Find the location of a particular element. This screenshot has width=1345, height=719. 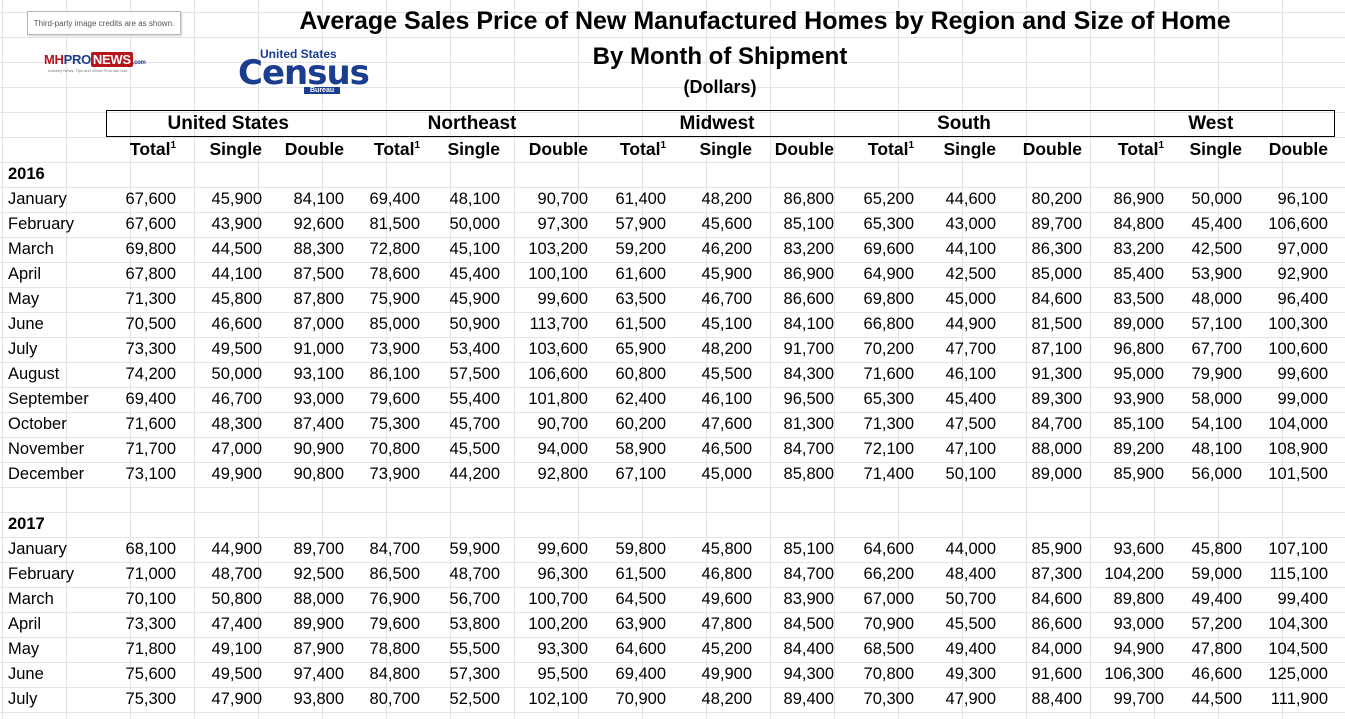

price-cell: 45,000 is located at coordinates (970, 299).